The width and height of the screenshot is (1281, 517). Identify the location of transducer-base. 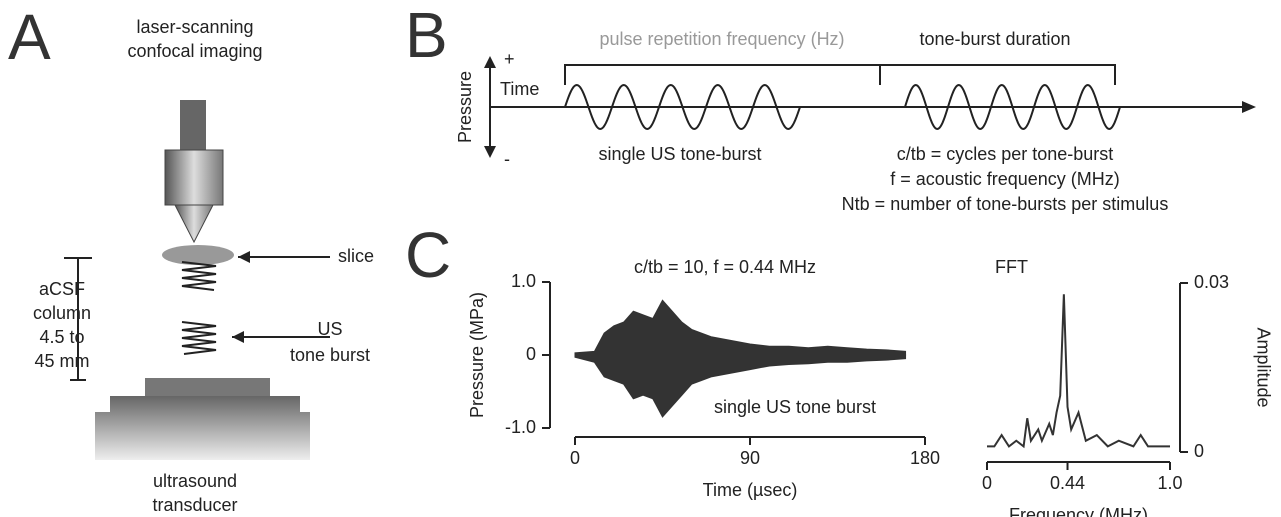
(202, 428).